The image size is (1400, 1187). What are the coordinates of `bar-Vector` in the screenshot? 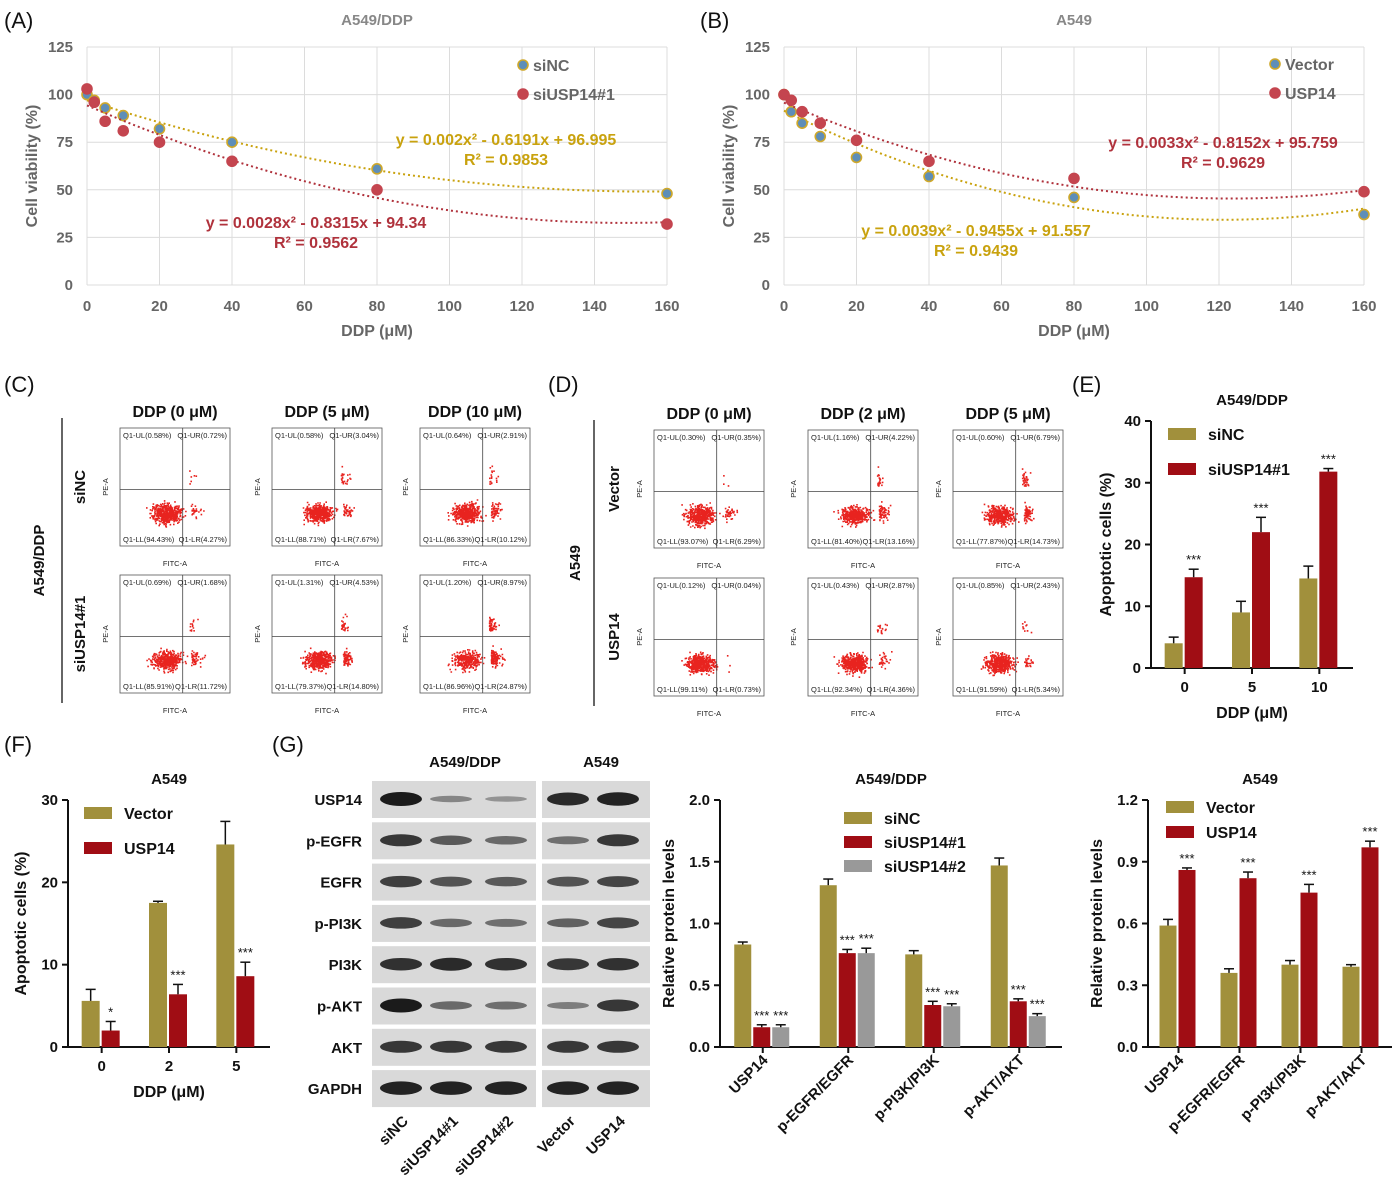 It's located at (1168, 986).